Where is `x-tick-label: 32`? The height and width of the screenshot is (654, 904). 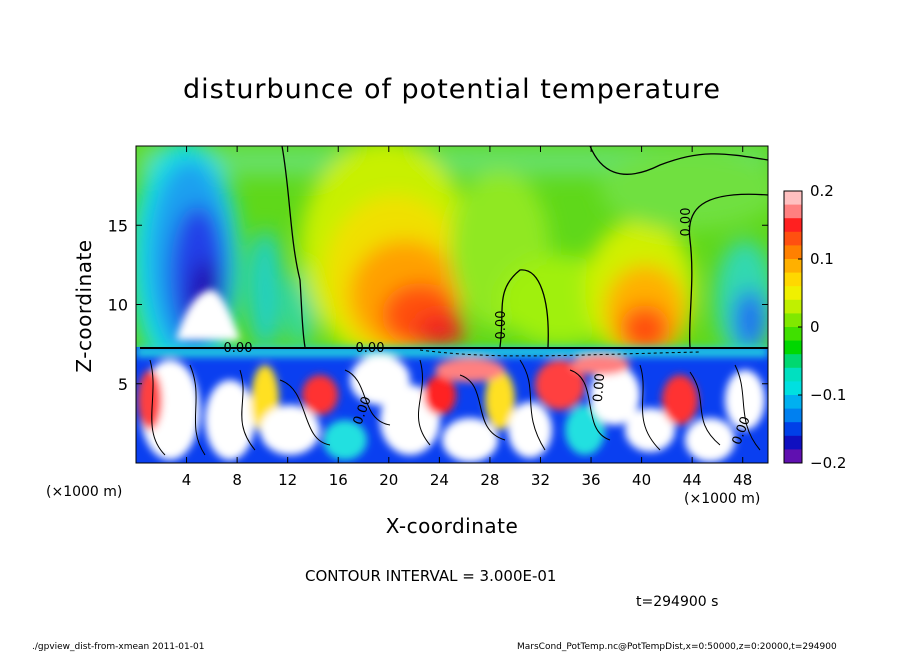
x-tick-label: 32 is located at coordinates (540, 480).